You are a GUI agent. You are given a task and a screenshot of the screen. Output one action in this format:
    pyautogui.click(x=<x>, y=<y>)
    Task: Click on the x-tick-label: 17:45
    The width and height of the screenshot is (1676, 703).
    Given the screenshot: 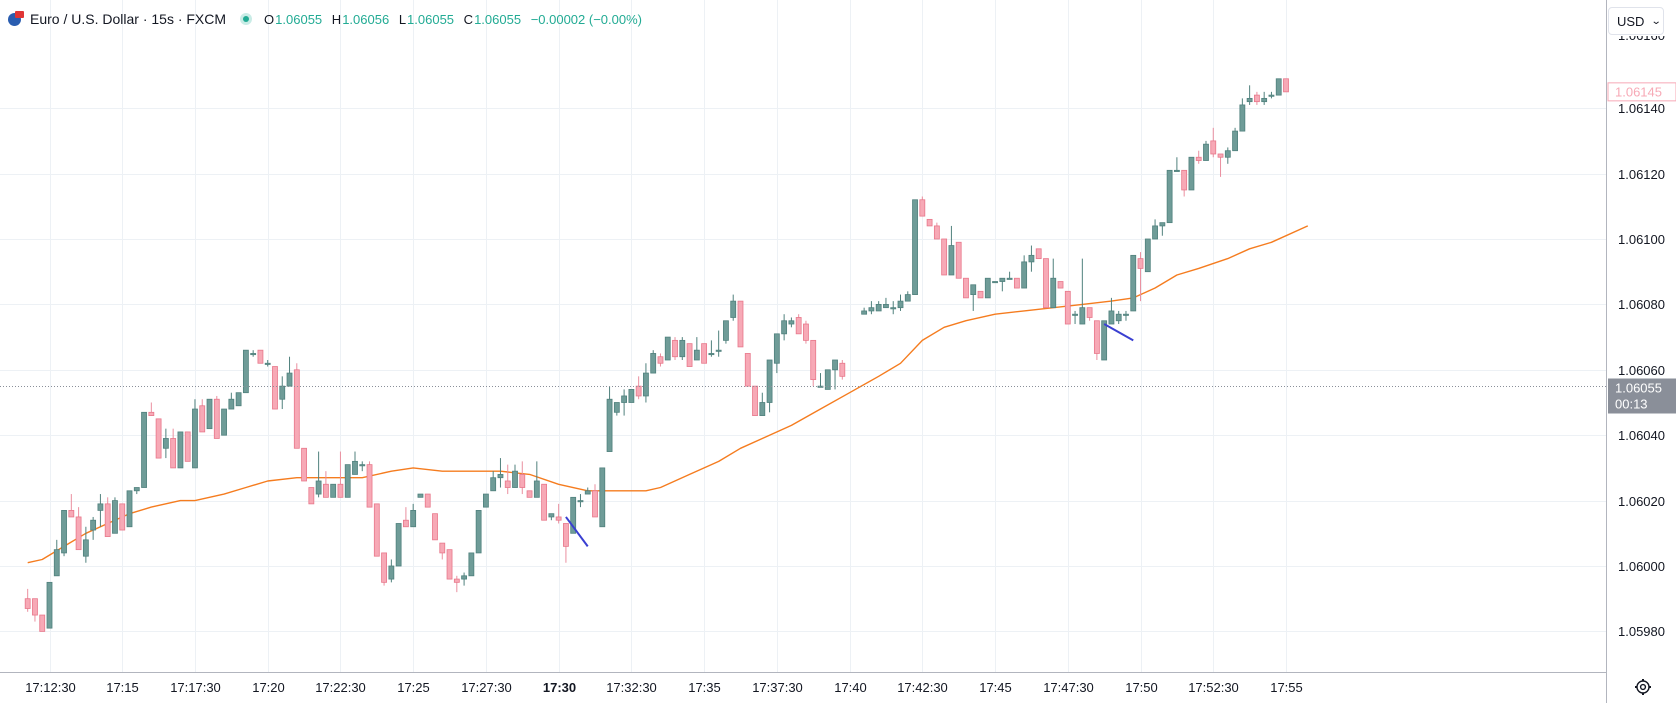 What is the action you would take?
    pyautogui.click(x=995, y=687)
    